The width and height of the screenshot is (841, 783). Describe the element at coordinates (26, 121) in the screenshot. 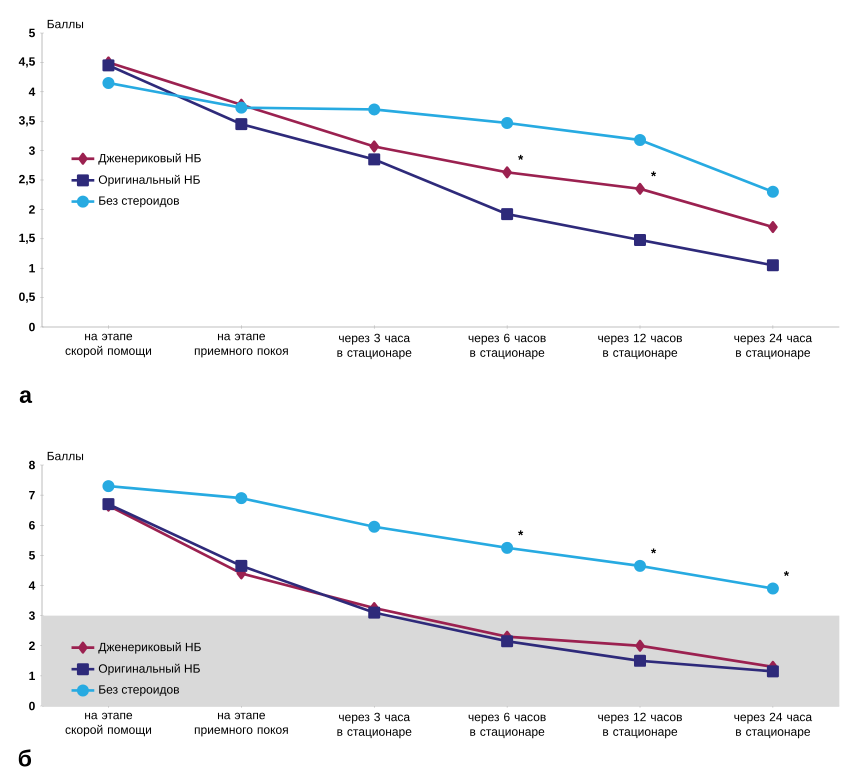

I see `y-tick-label: 3,5` at that location.